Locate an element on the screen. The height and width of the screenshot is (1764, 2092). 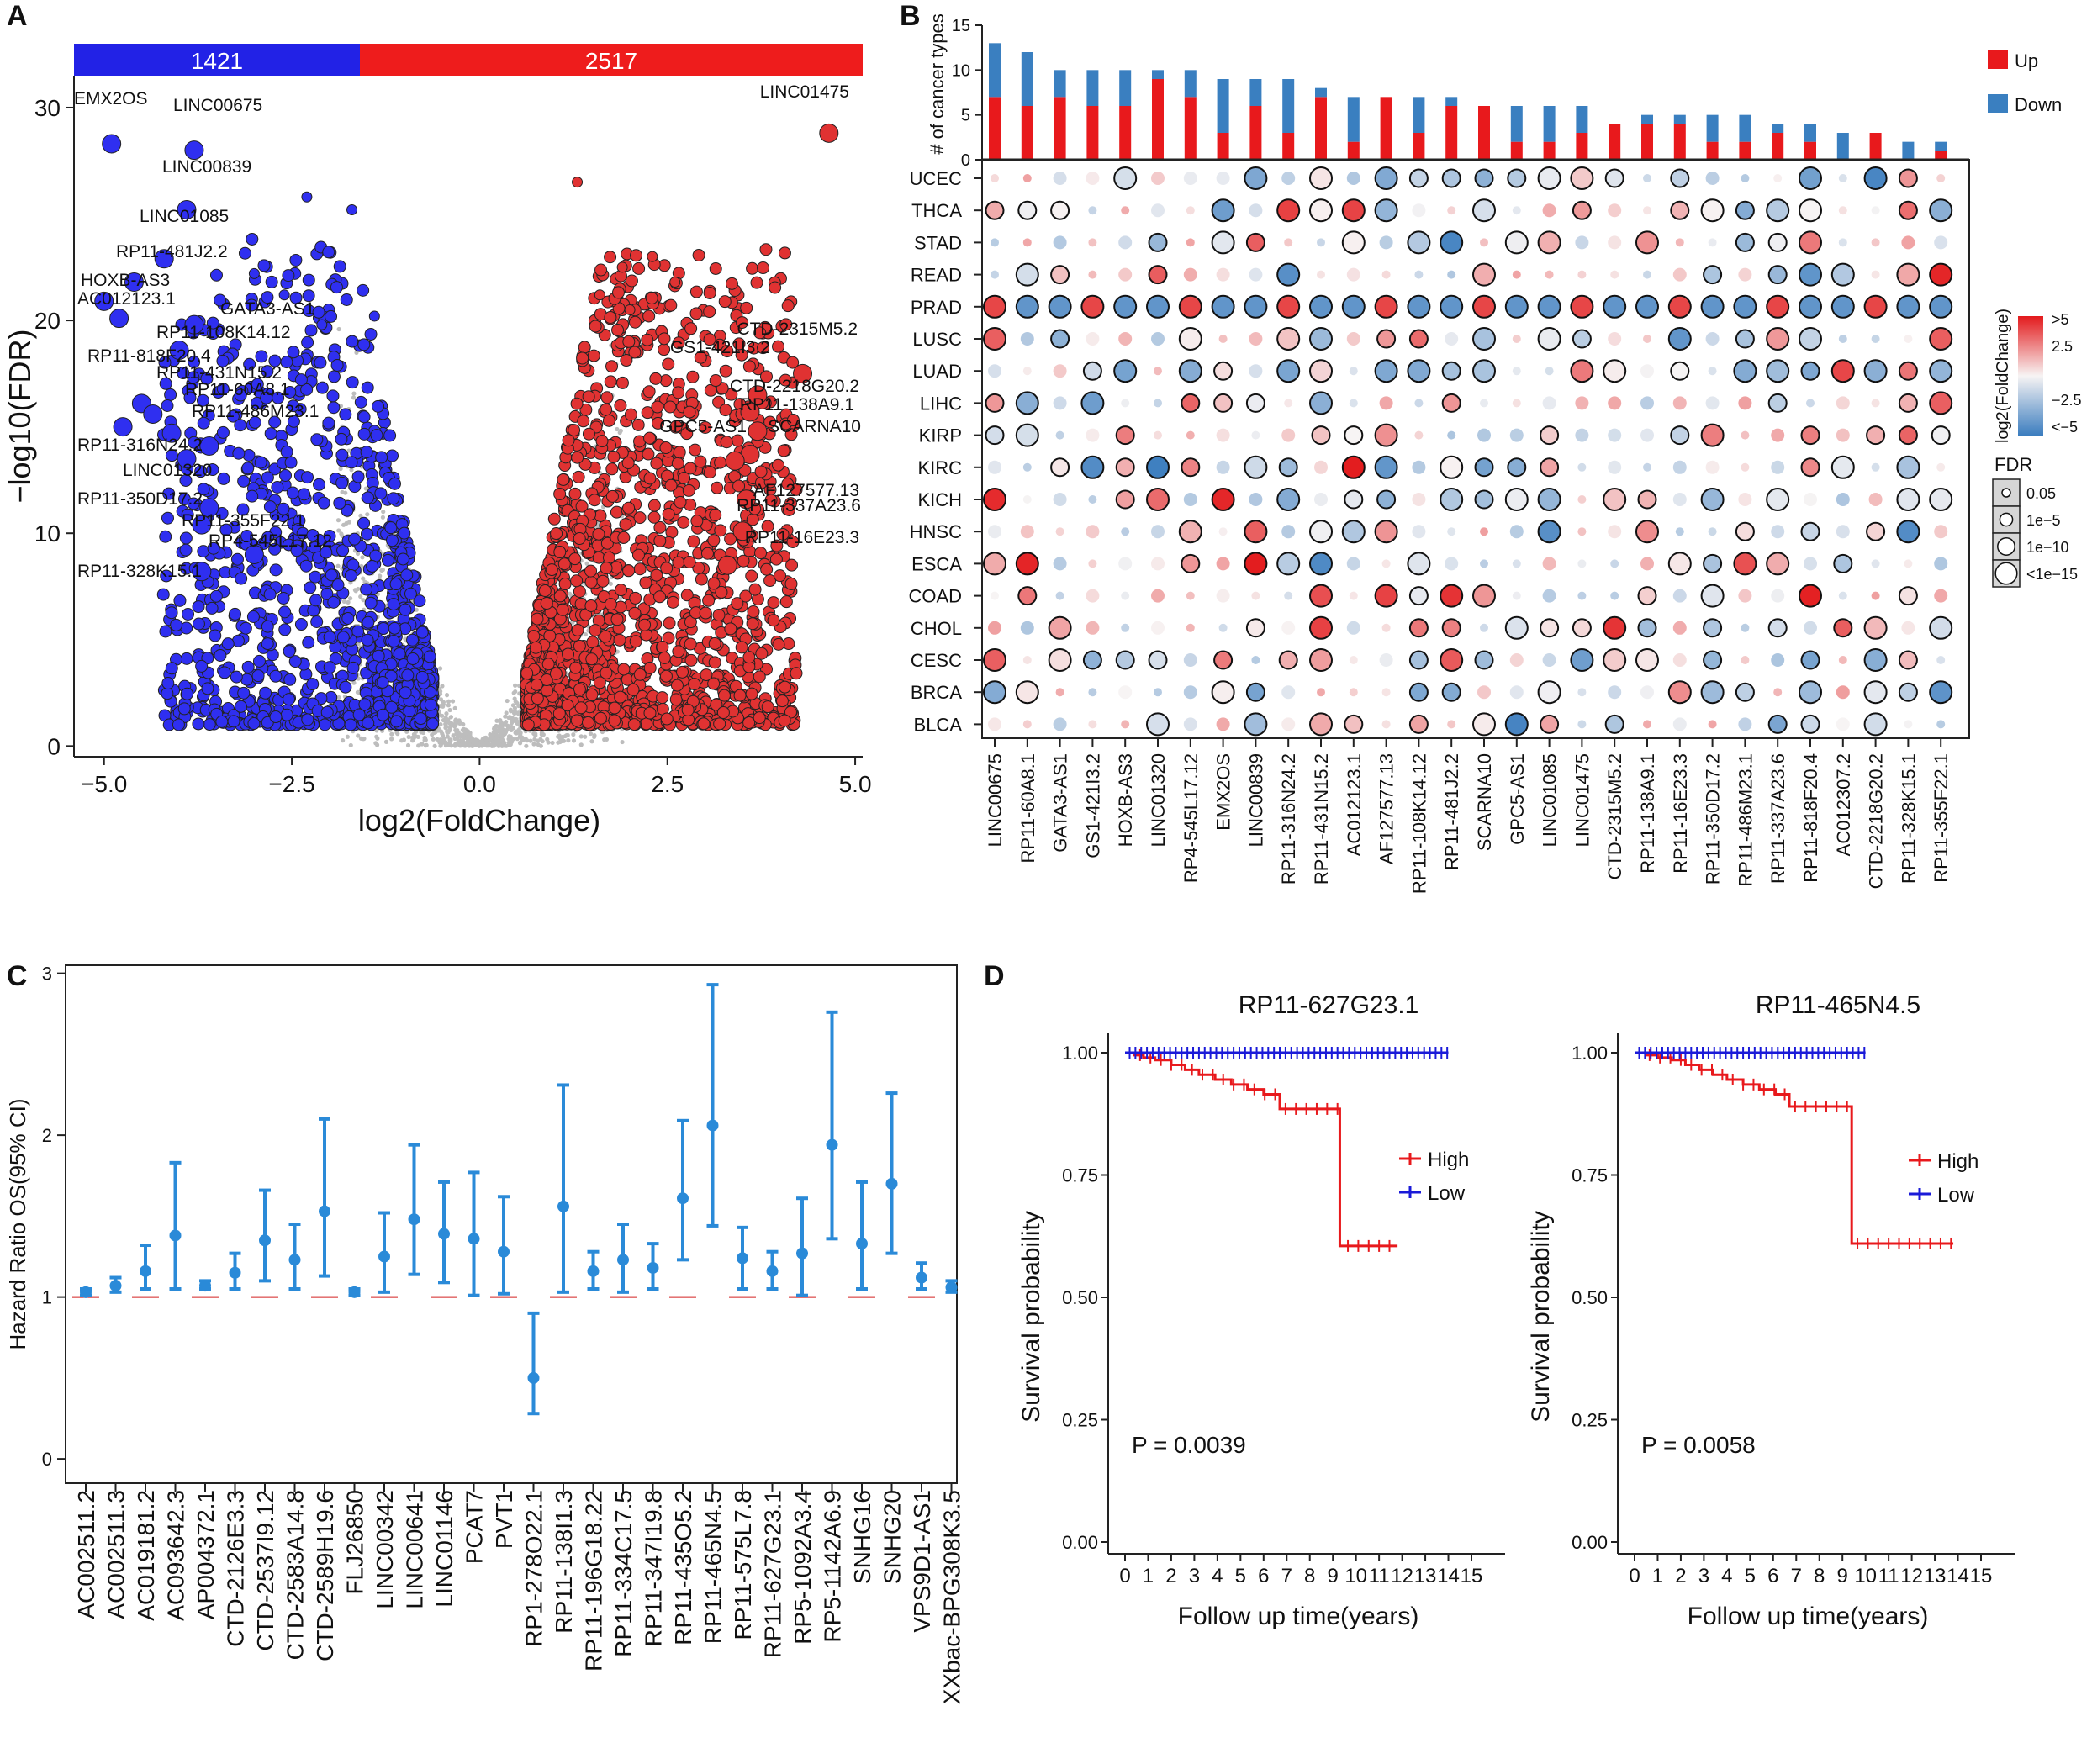
bar-y-tick-label: 10 is located at coordinates (961, 70).